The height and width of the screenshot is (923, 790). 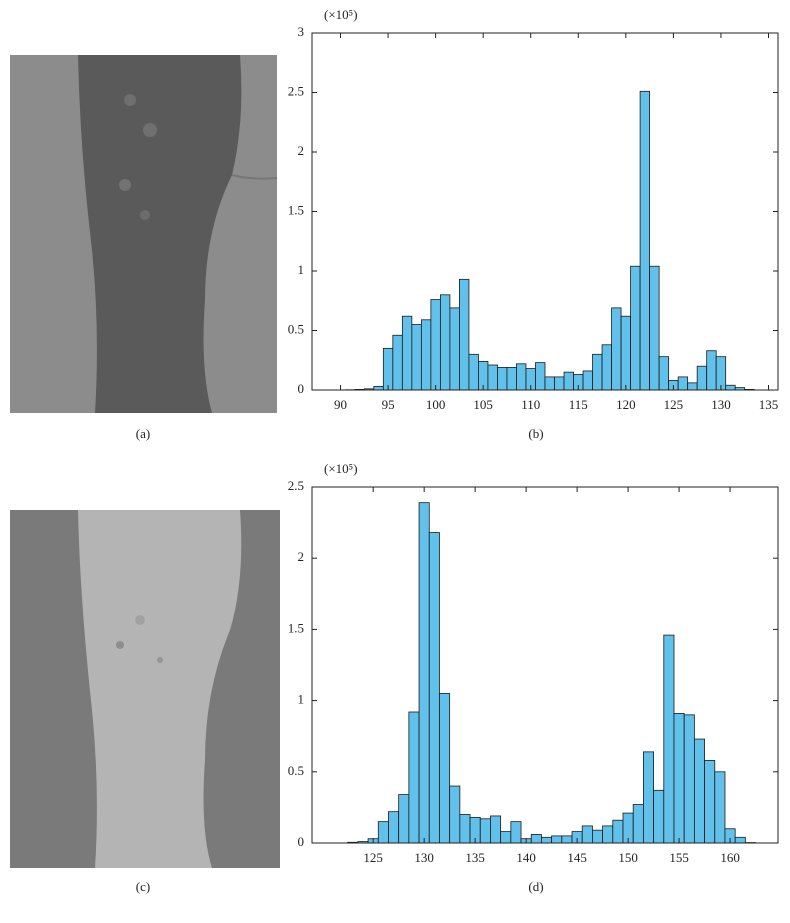 I want to click on x-tick-label: 140, so click(x=526, y=857).